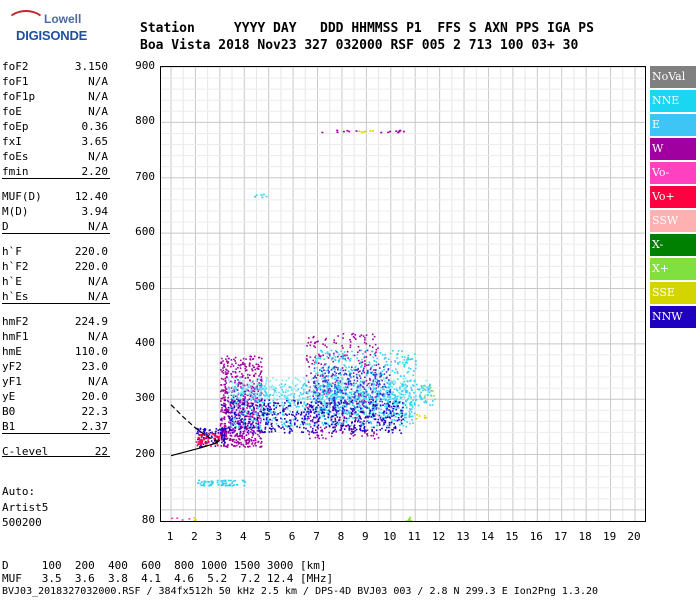  I want to click on param-row: h`F 220.0, so click(56, 253).